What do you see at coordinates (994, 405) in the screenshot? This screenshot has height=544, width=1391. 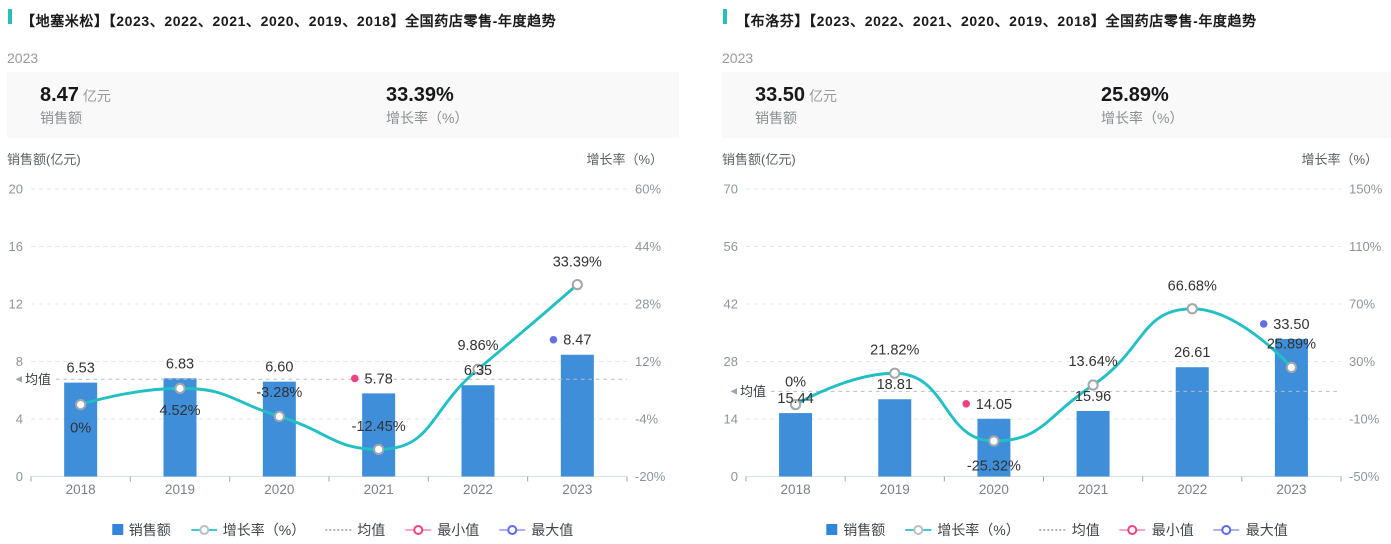 I see `svg-text: 14.05` at bounding box center [994, 405].